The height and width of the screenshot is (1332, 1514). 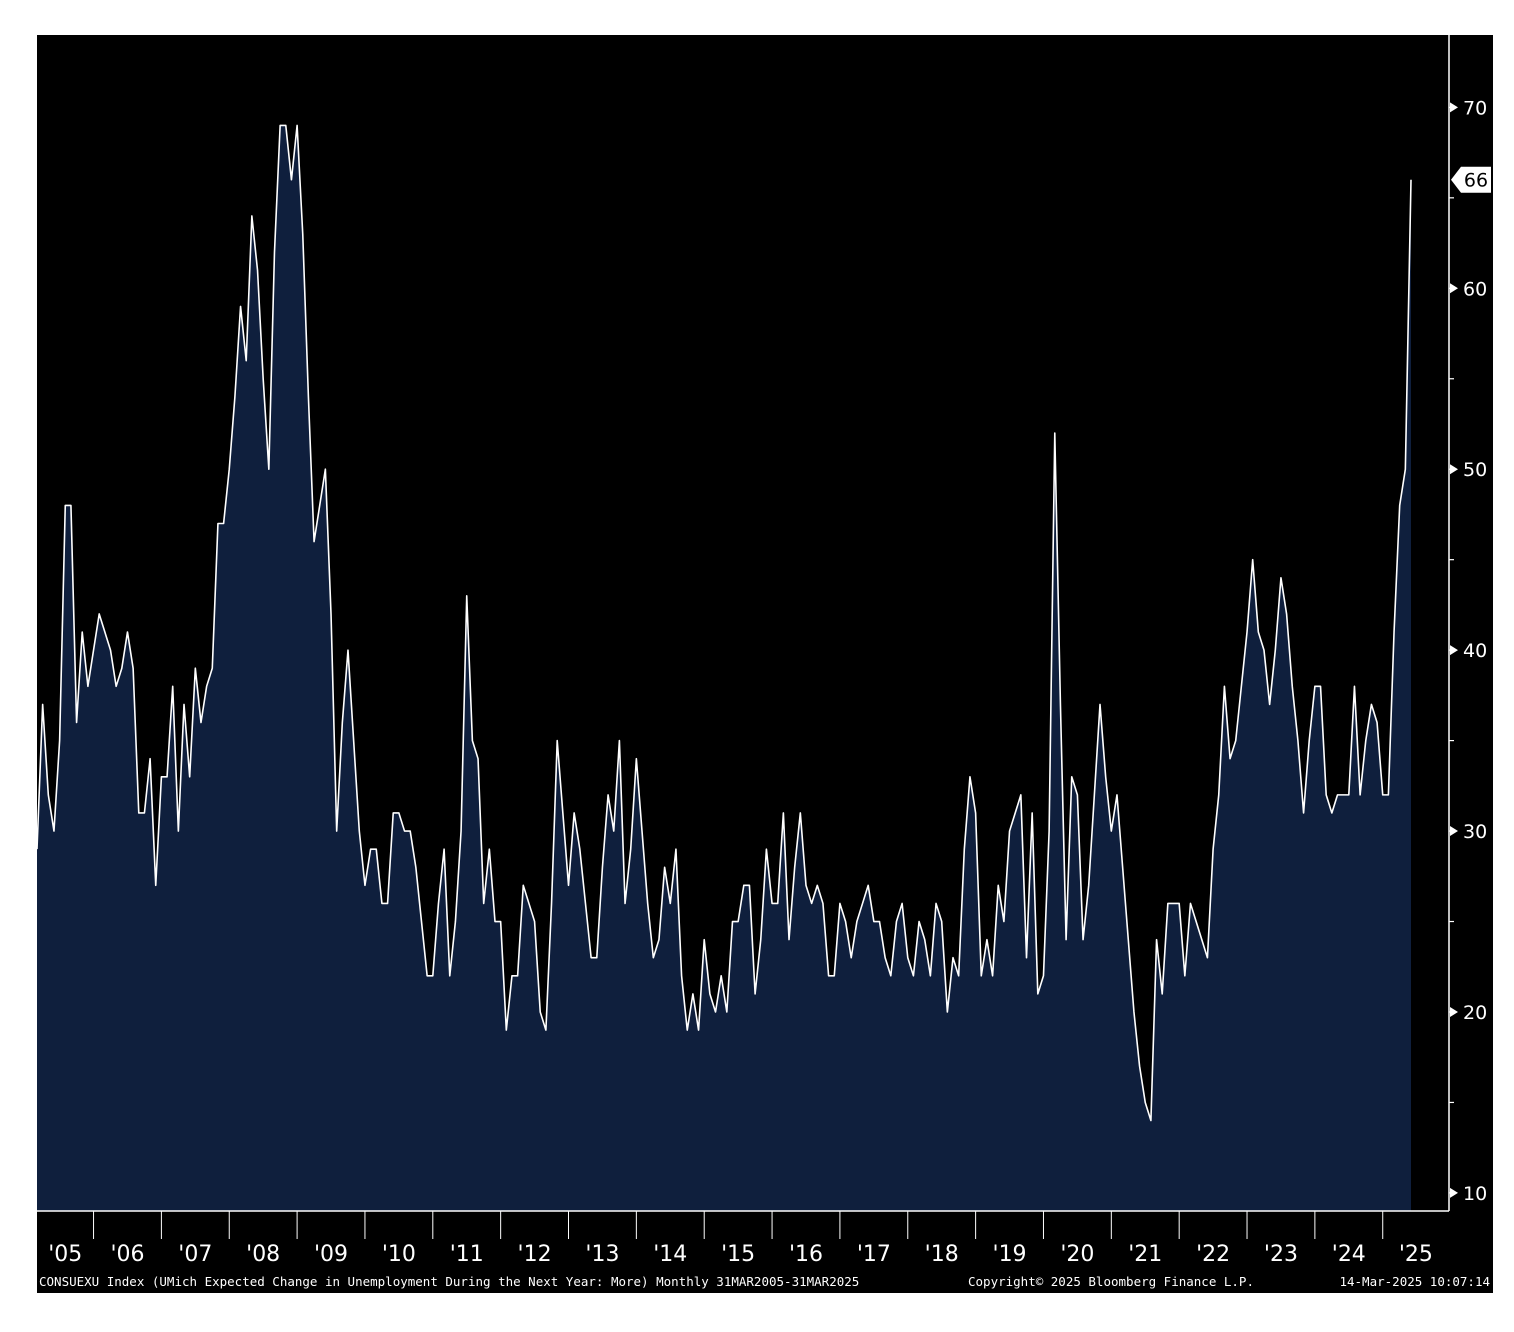 I want to click on x-tick-label: '08, so click(x=263, y=1254).